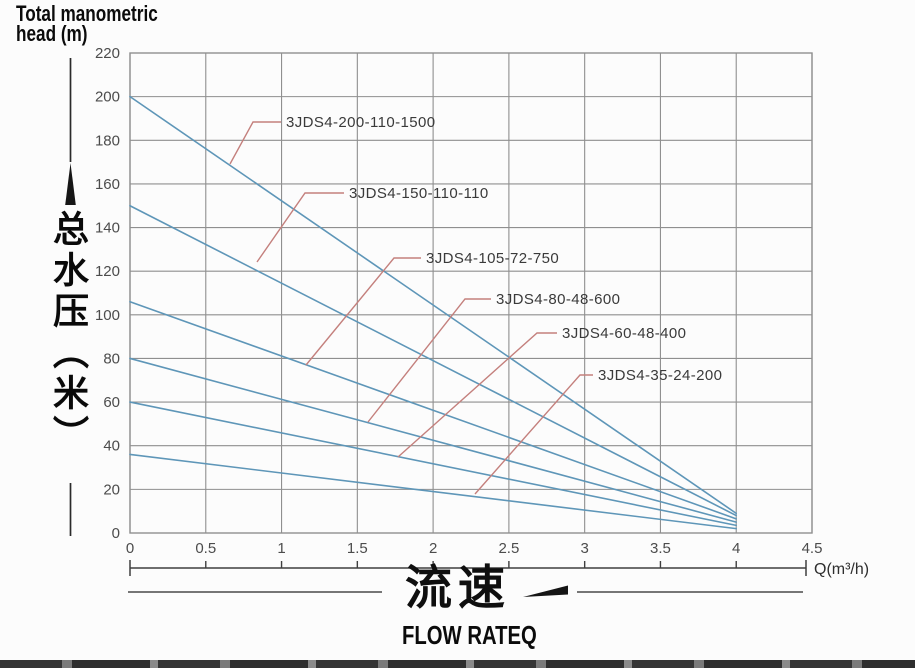  What do you see at coordinates (111, 446) in the screenshot?
I see `y-tick-label: 40` at bounding box center [111, 446].